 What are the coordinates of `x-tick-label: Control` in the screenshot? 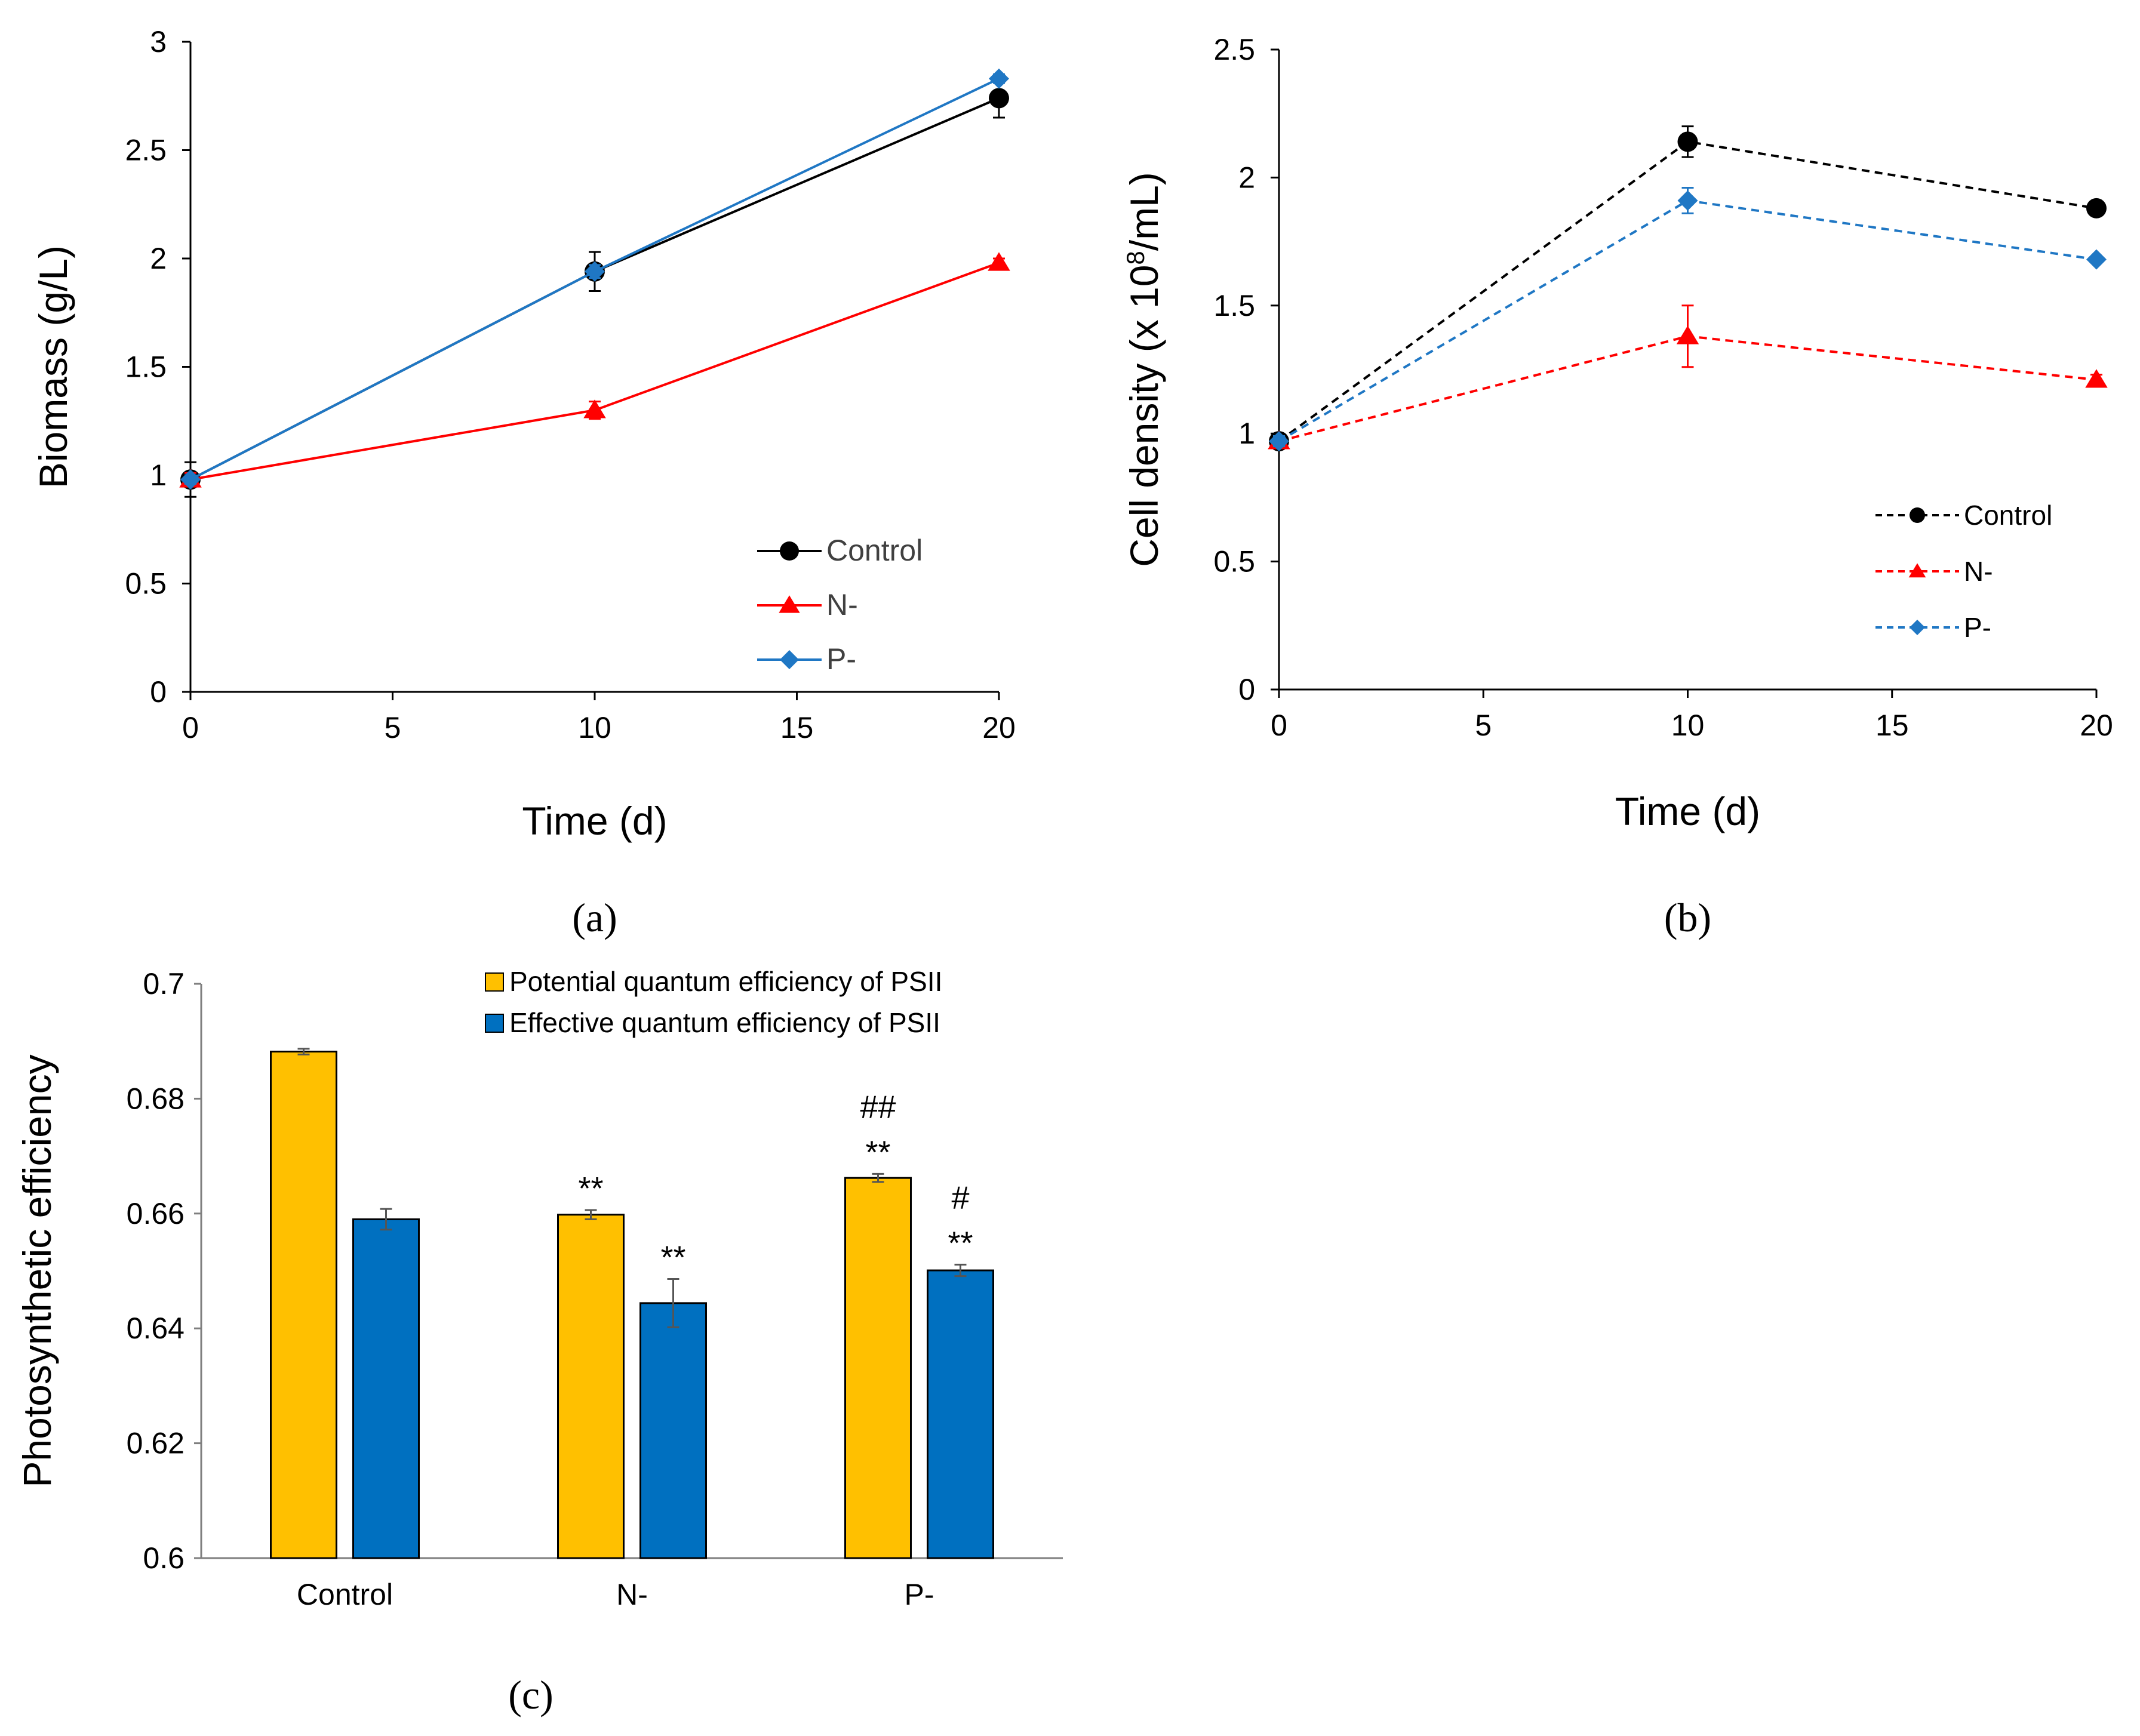 It's located at (345, 1595).